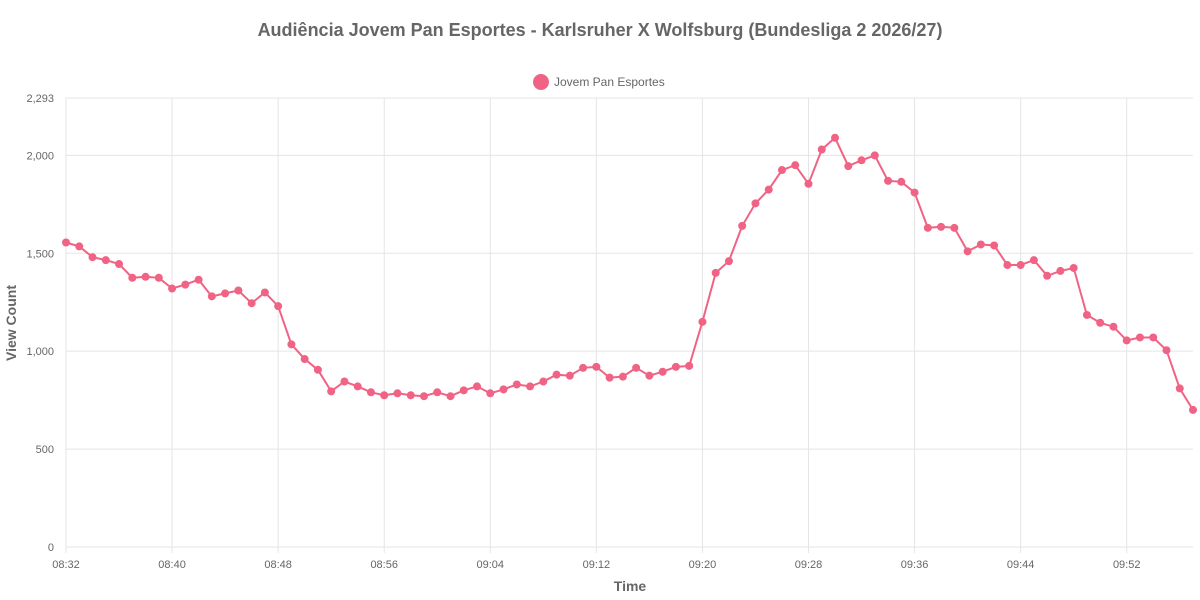 Image resolution: width=1200 pixels, height=600 pixels. Describe the element at coordinates (915, 565) in the screenshot. I see `x-tick-label: 09:36` at that location.